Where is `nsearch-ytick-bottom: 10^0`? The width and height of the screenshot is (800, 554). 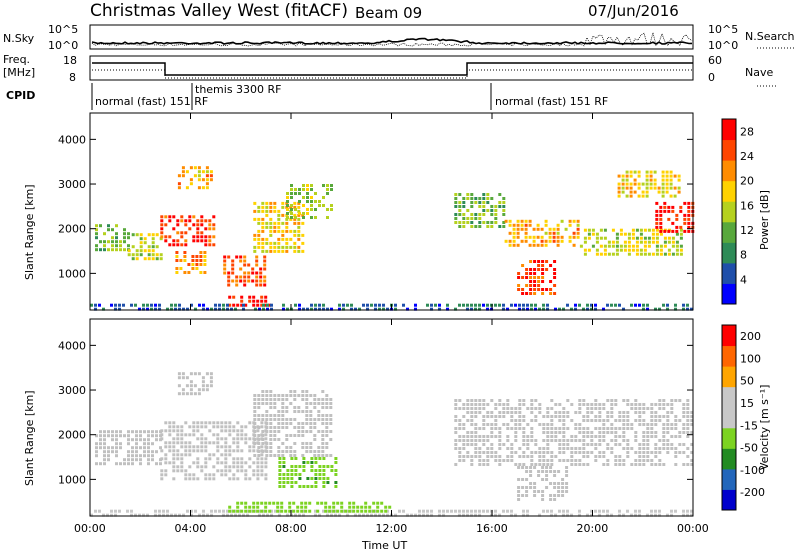 nsearch-ytick-bottom: 10^0 is located at coordinates (723, 45).